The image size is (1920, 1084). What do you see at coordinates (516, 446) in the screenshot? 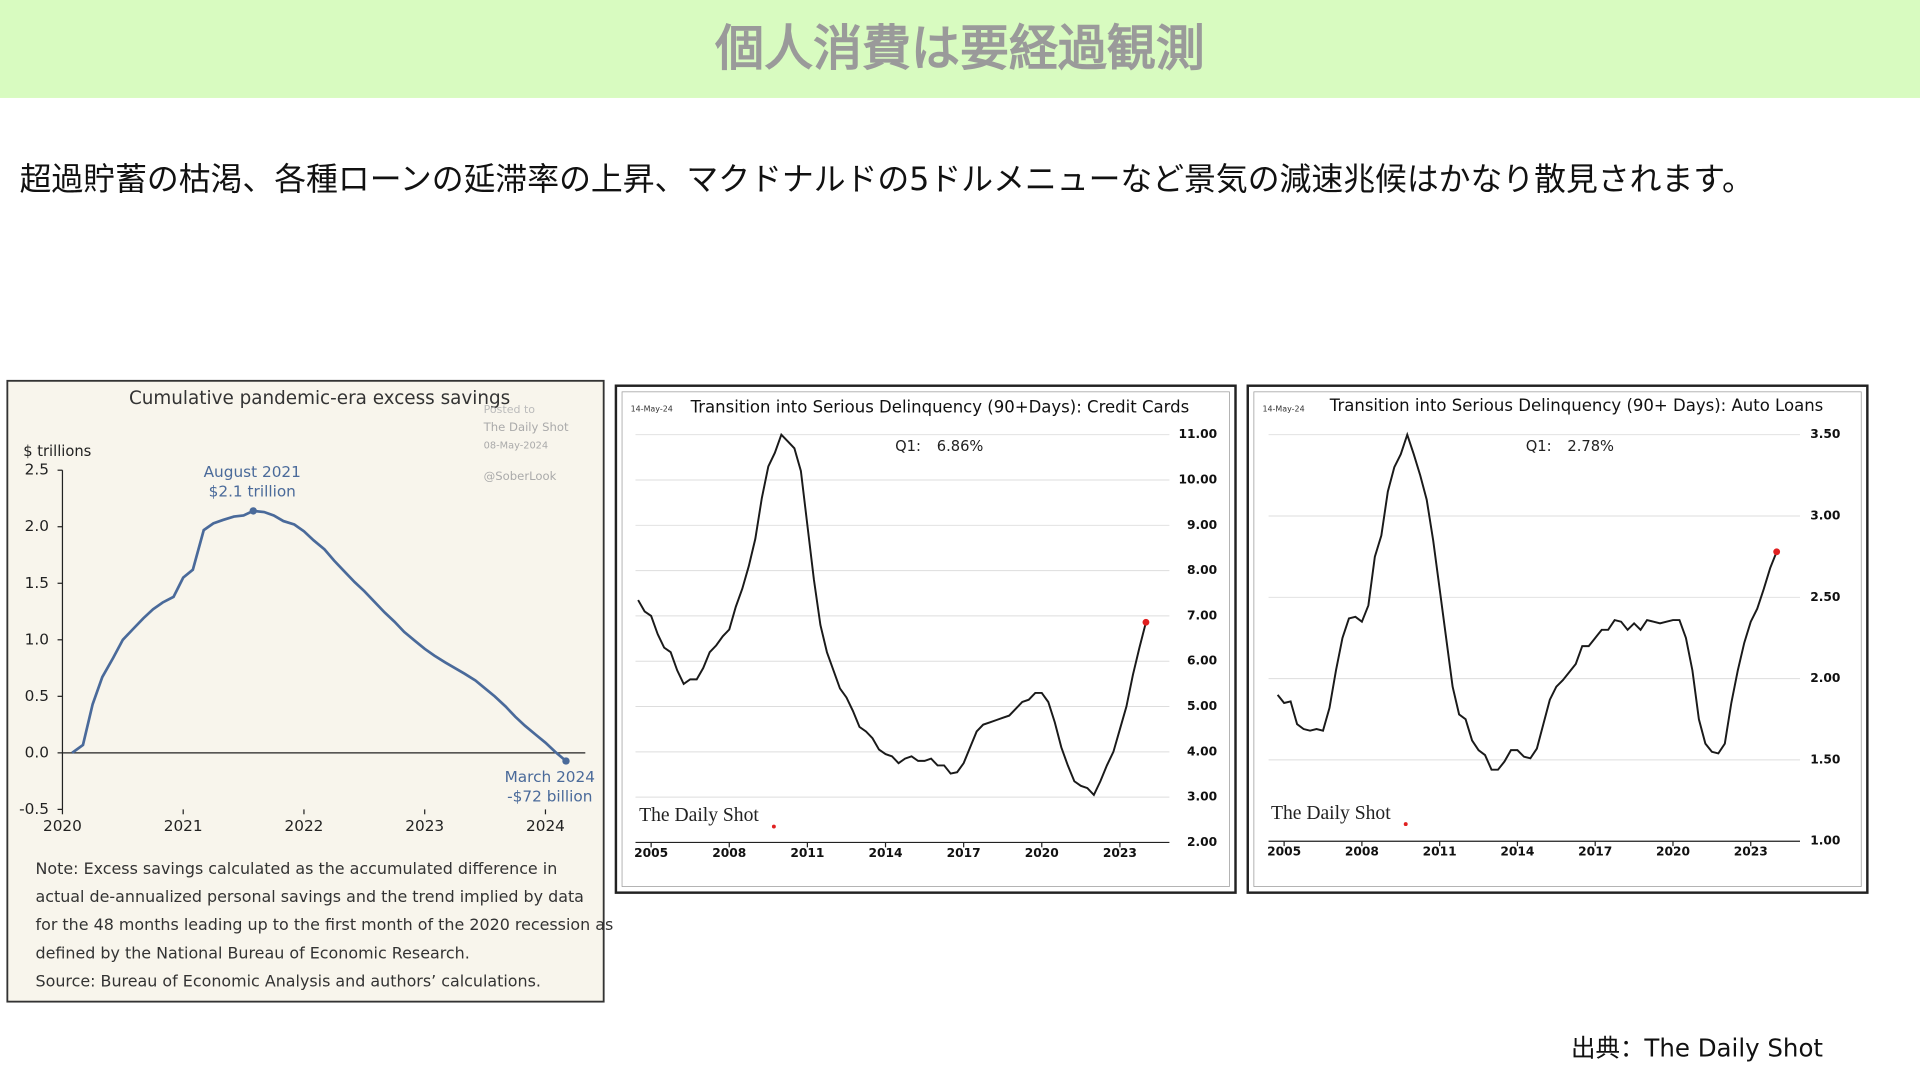
I see `watermark: 08-May-2024` at bounding box center [516, 446].